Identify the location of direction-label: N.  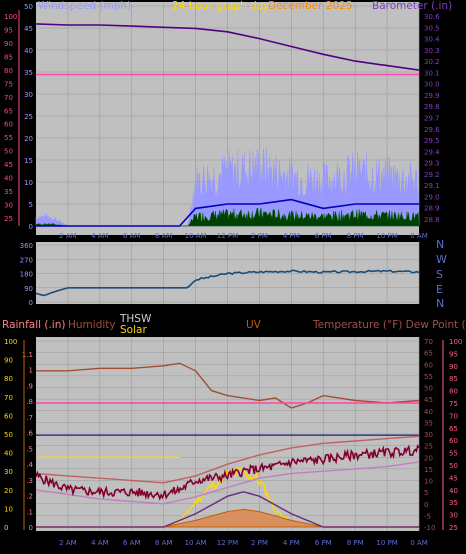
(440, 303).